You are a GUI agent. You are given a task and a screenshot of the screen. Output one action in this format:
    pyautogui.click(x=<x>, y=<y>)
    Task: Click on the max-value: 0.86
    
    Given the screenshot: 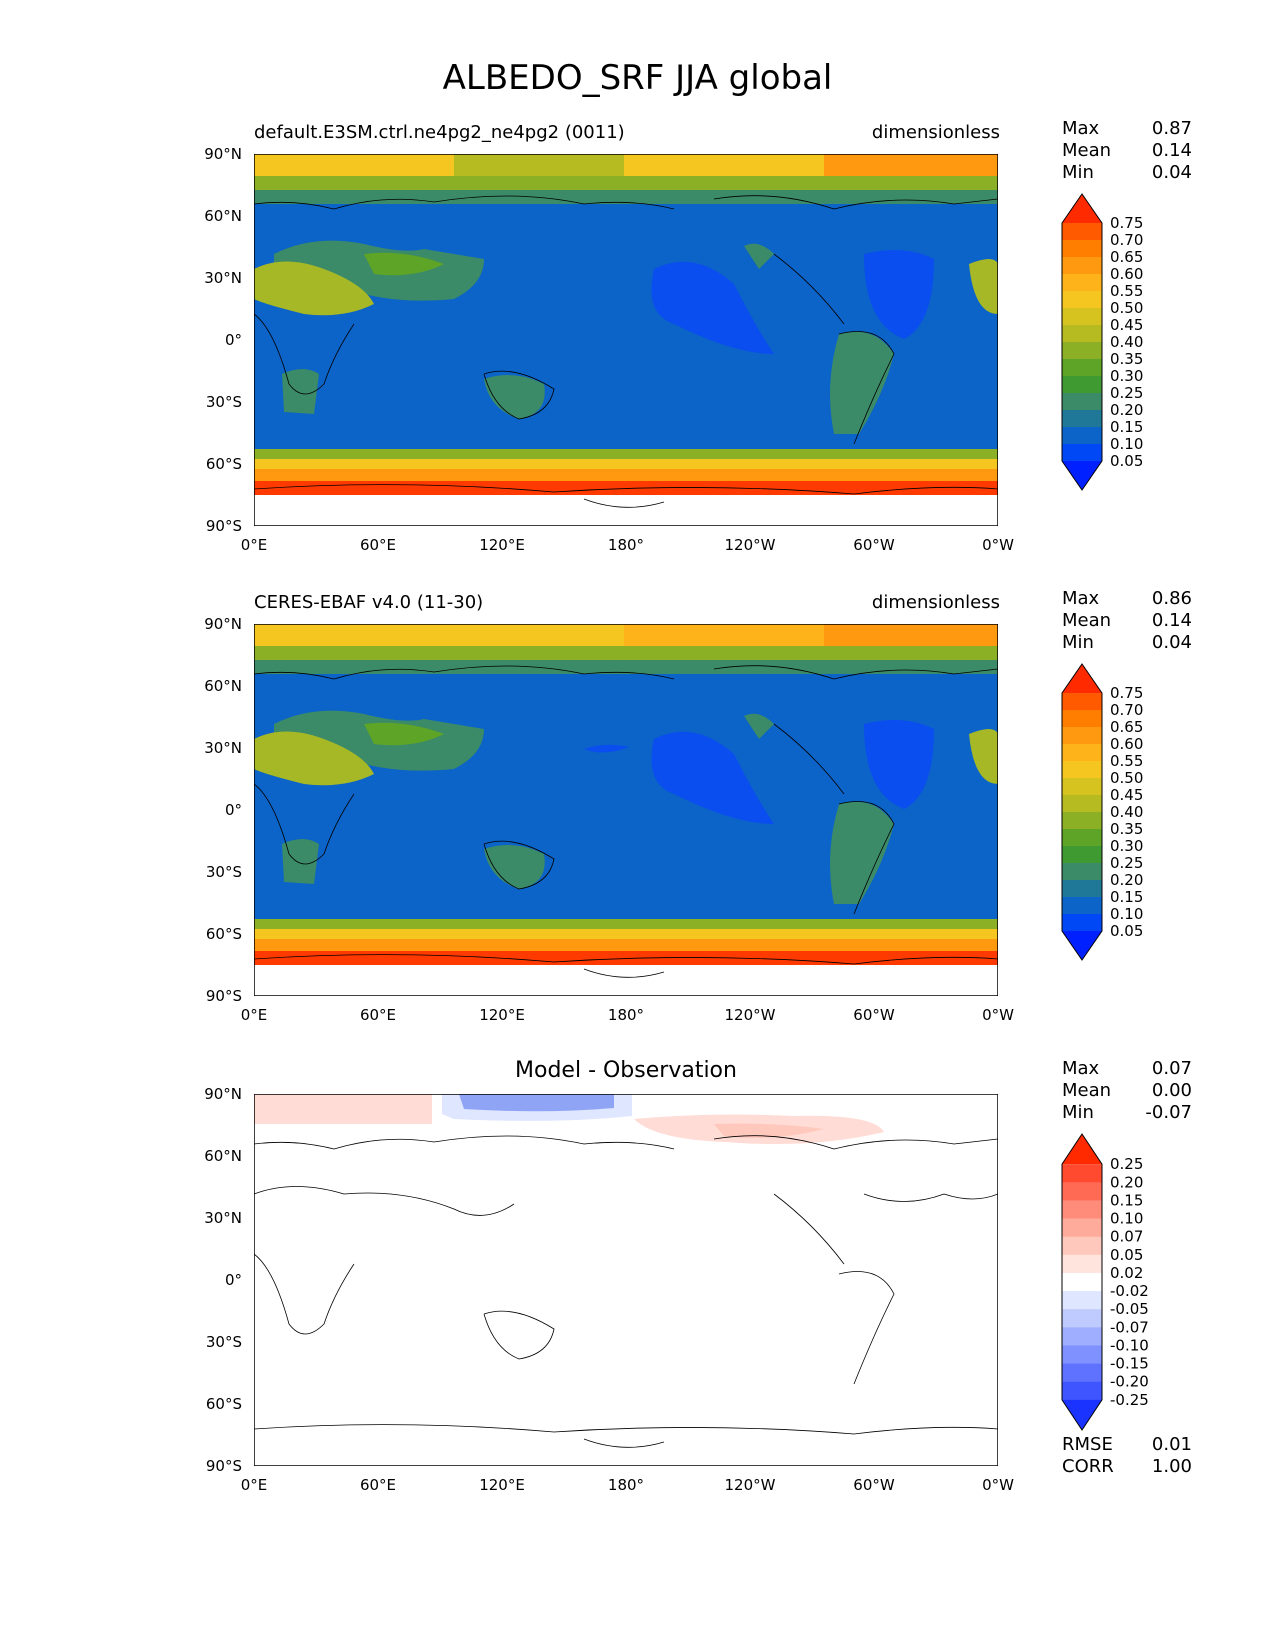 What is the action you would take?
    pyautogui.click(x=1171, y=598)
    